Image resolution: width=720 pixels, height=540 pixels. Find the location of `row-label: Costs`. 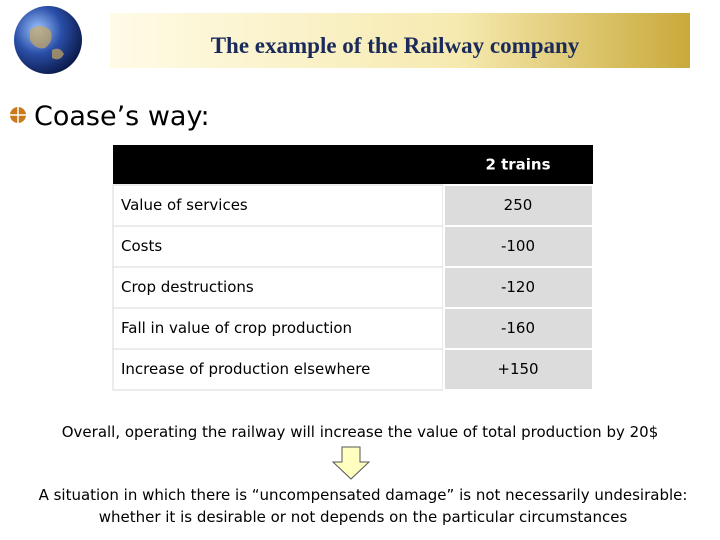

row-label: Costs is located at coordinates (141, 246).